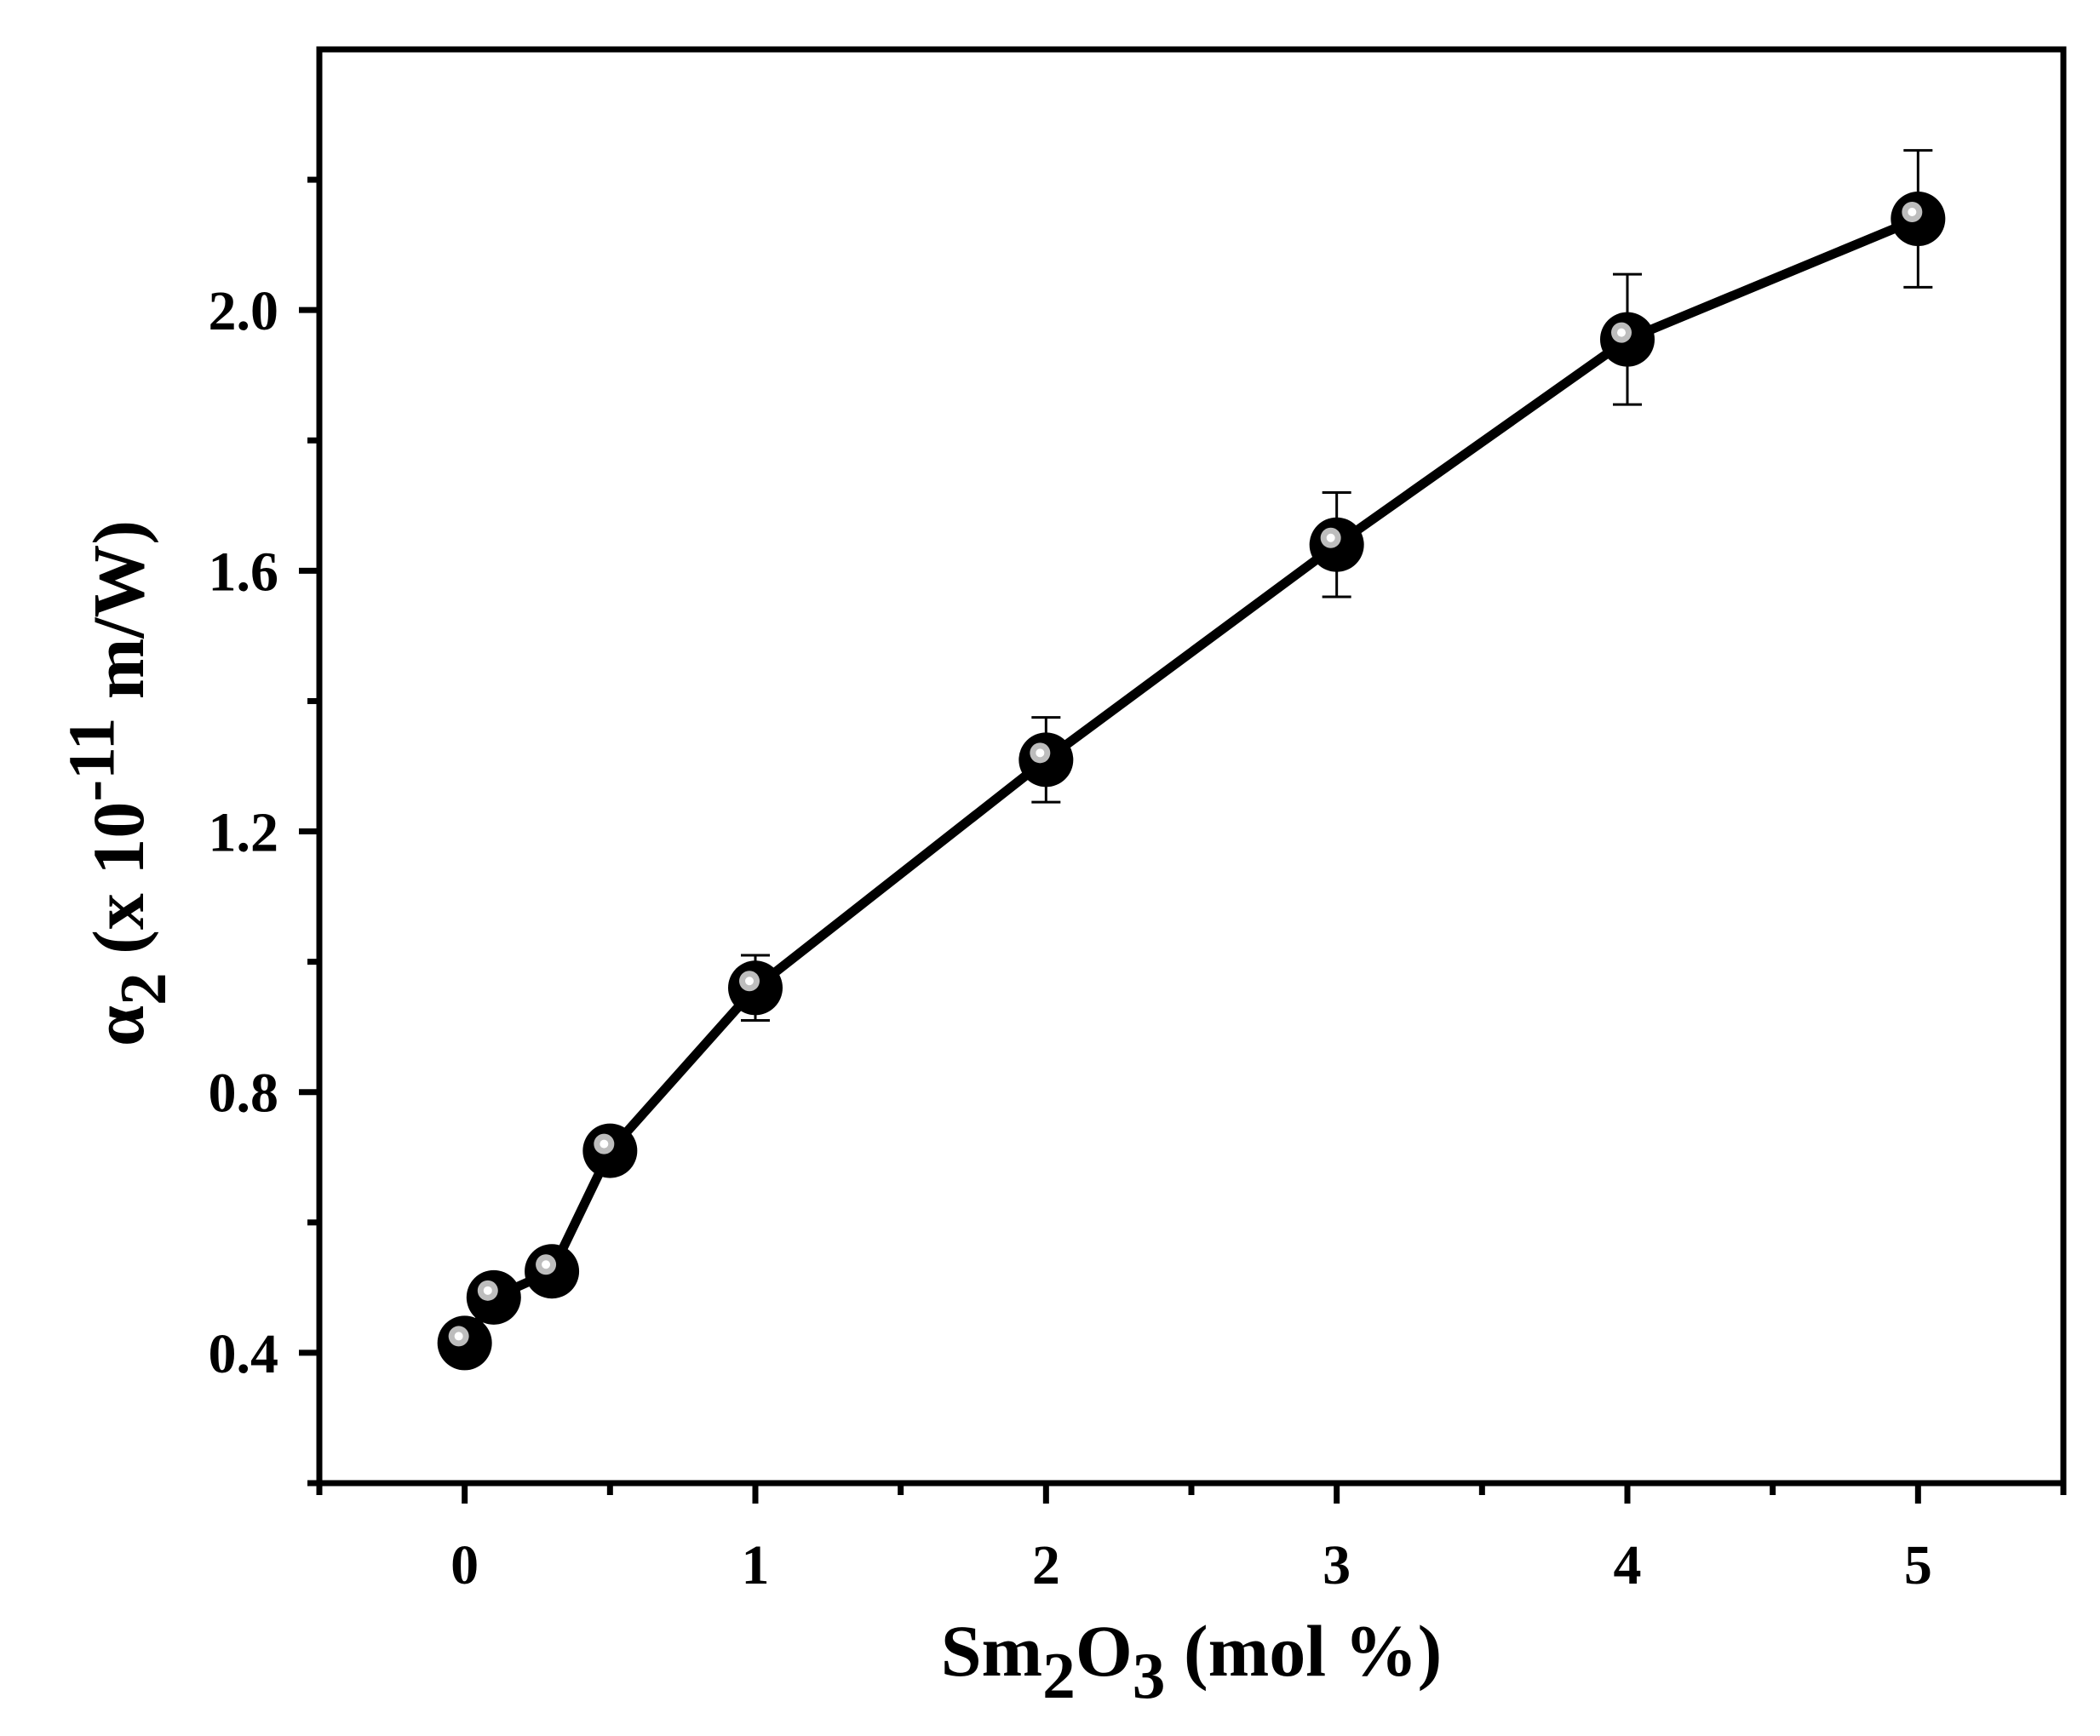 This screenshot has width=2100, height=1736. I want to click on y-axis-title-part: 2, so click(143, 989).